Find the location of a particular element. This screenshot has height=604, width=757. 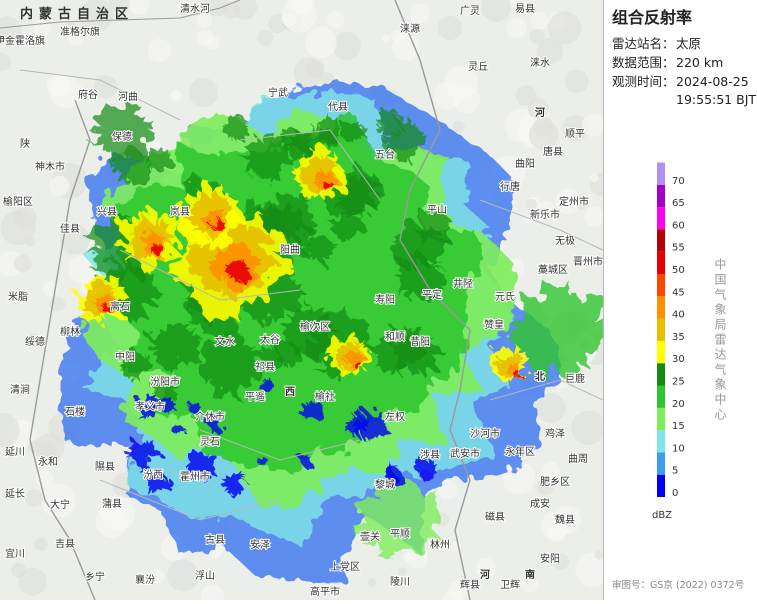

place-label: 榆阳区 is located at coordinates (18, 201).